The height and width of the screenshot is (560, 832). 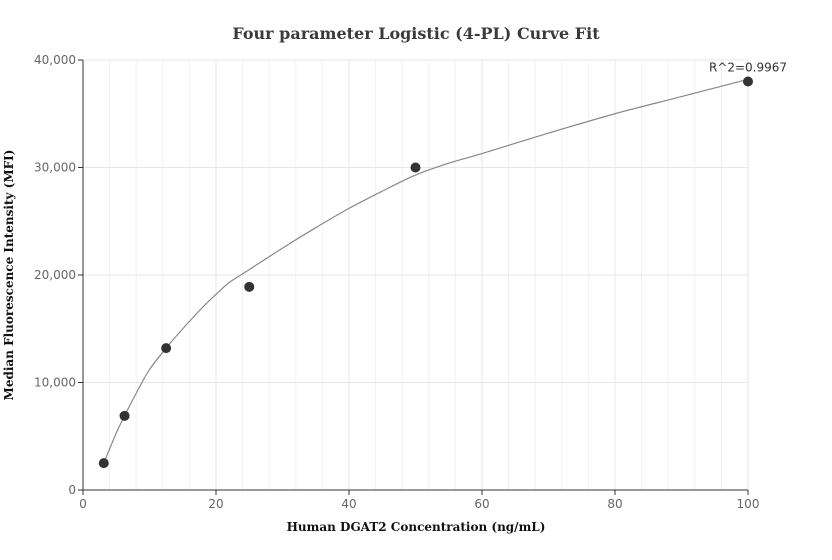 What do you see at coordinates (55, 275) in the screenshot?
I see `y-tick-label: 20,000` at bounding box center [55, 275].